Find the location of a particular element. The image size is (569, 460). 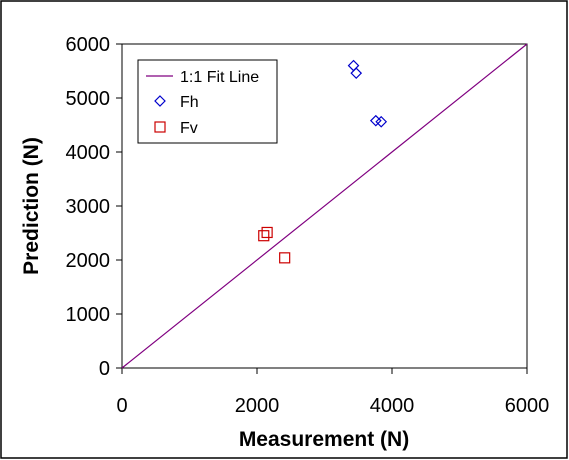

legend: 1:1 Fit Line Fh Fv is located at coordinates (207, 101).